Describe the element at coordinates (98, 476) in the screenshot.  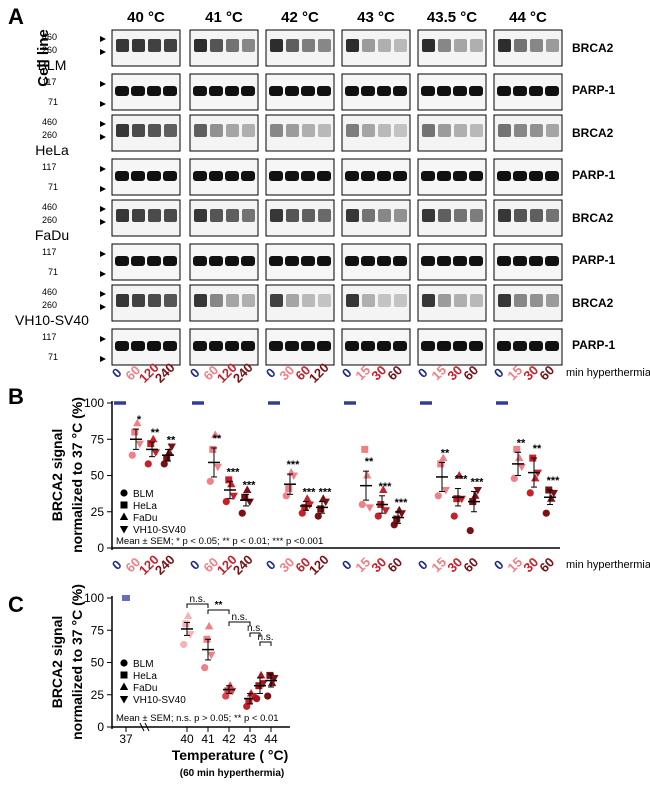
I see `y-tick-label: 50` at that location.